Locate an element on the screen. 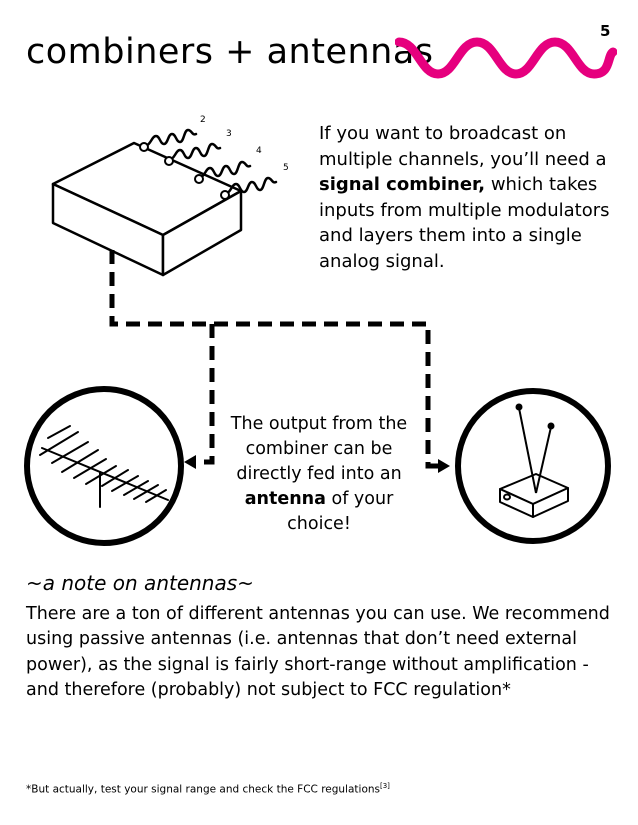  input-label-4: 4 is located at coordinates (259, 151).